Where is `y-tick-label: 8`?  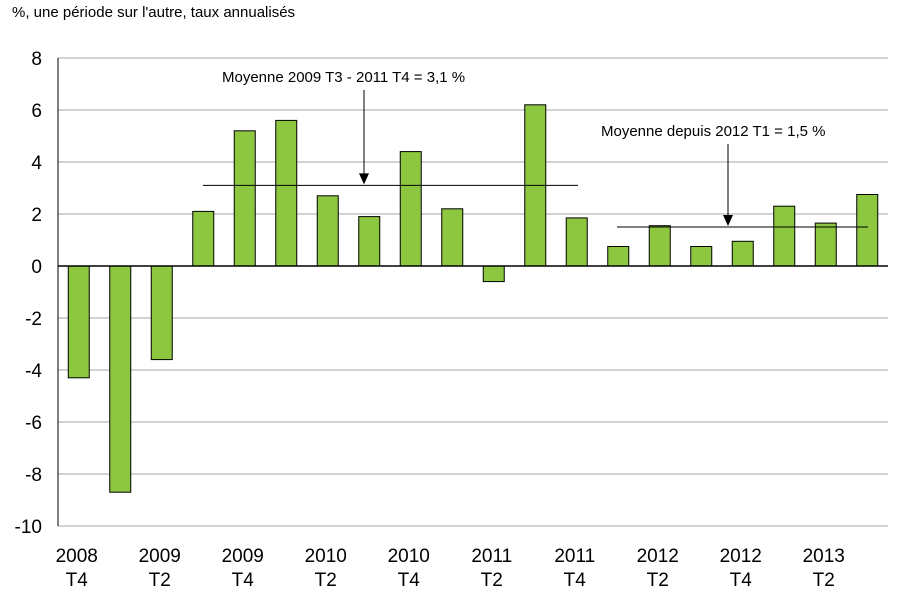
y-tick-label: 8 is located at coordinates (36, 59).